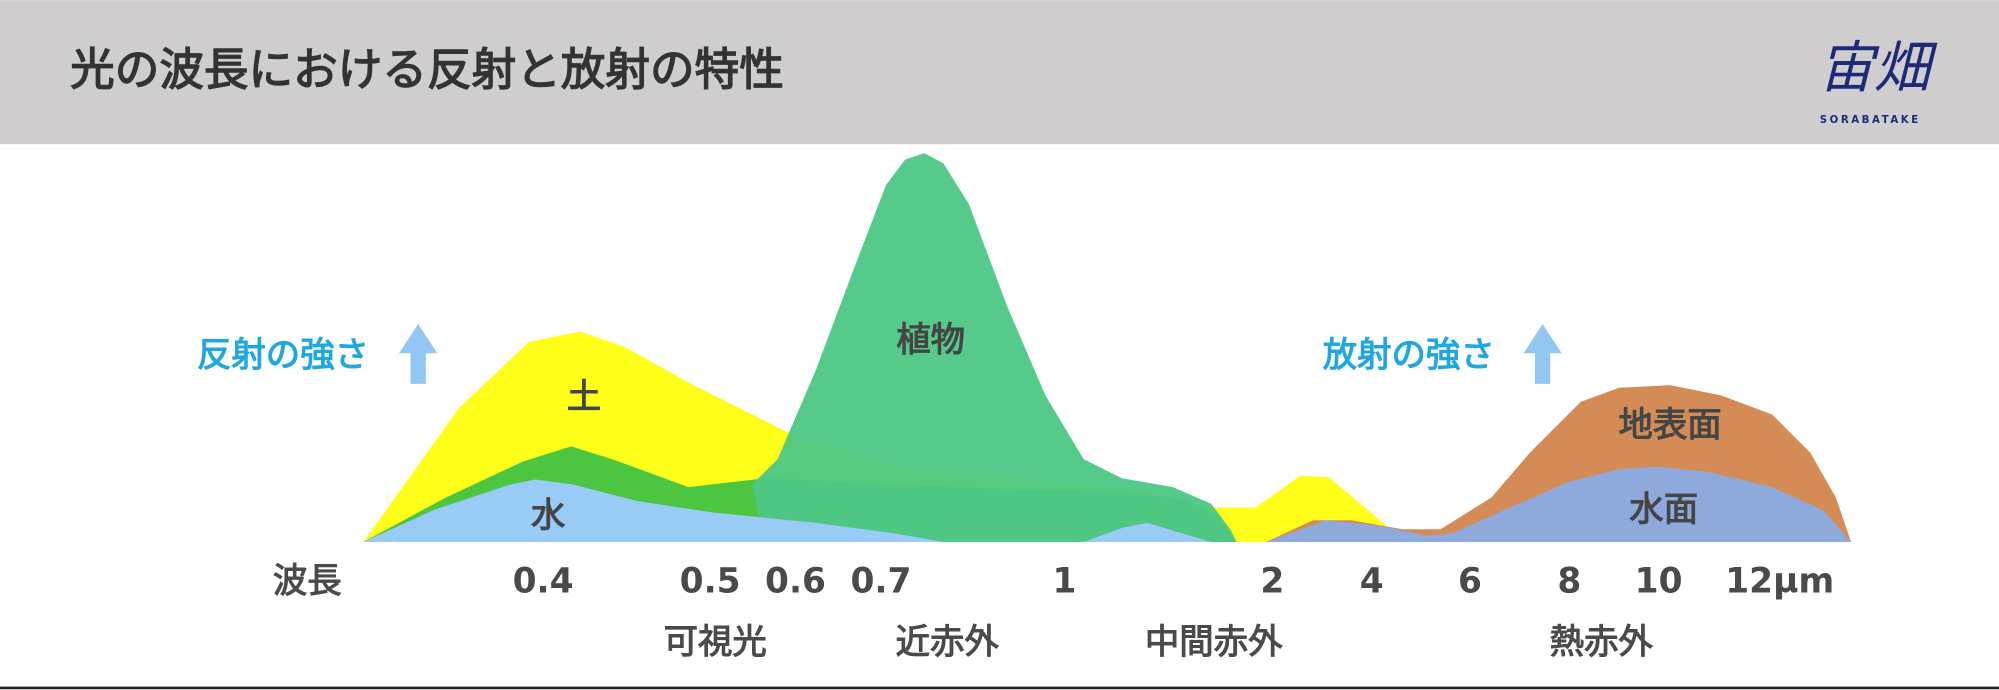  Describe the element at coordinates (795, 581) in the screenshot. I see `tick-label: 0.6` at that location.